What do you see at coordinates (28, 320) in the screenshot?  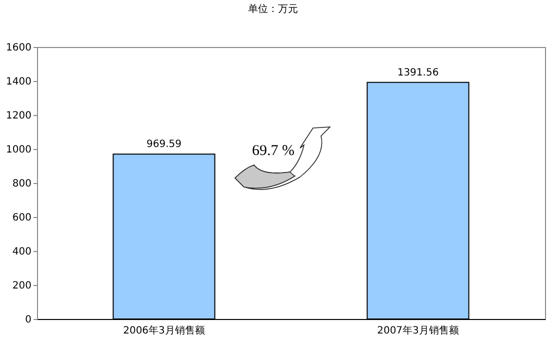 I see `y-tick-label: 0` at bounding box center [28, 320].